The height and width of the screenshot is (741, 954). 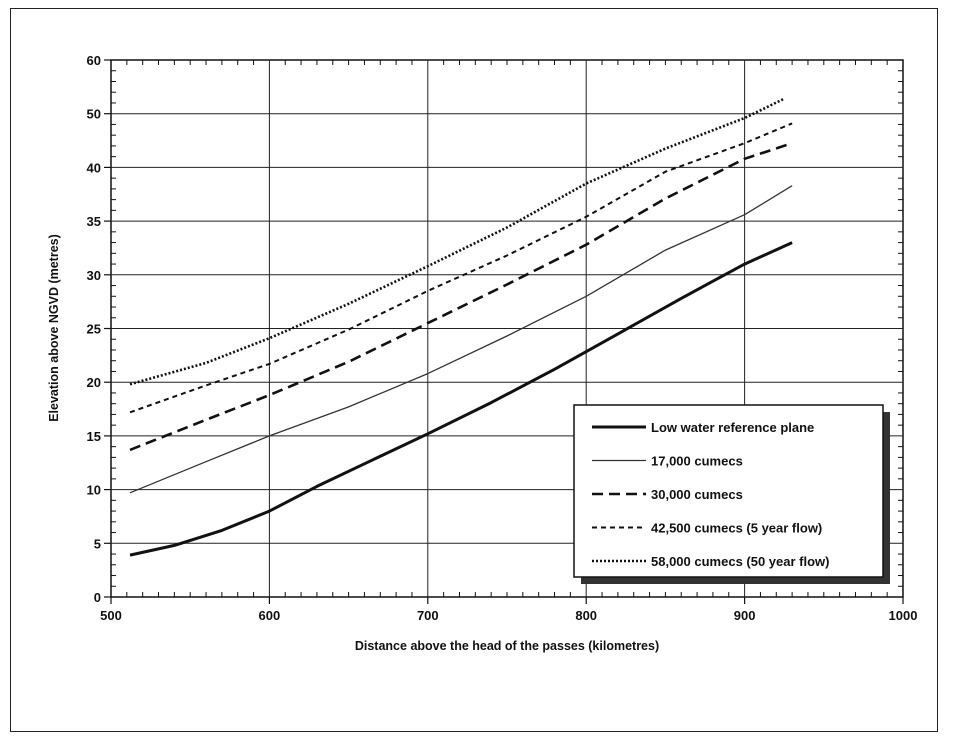 I want to click on legend-label-4: 42,500 cumecs (5 year flow), so click(x=736, y=528).